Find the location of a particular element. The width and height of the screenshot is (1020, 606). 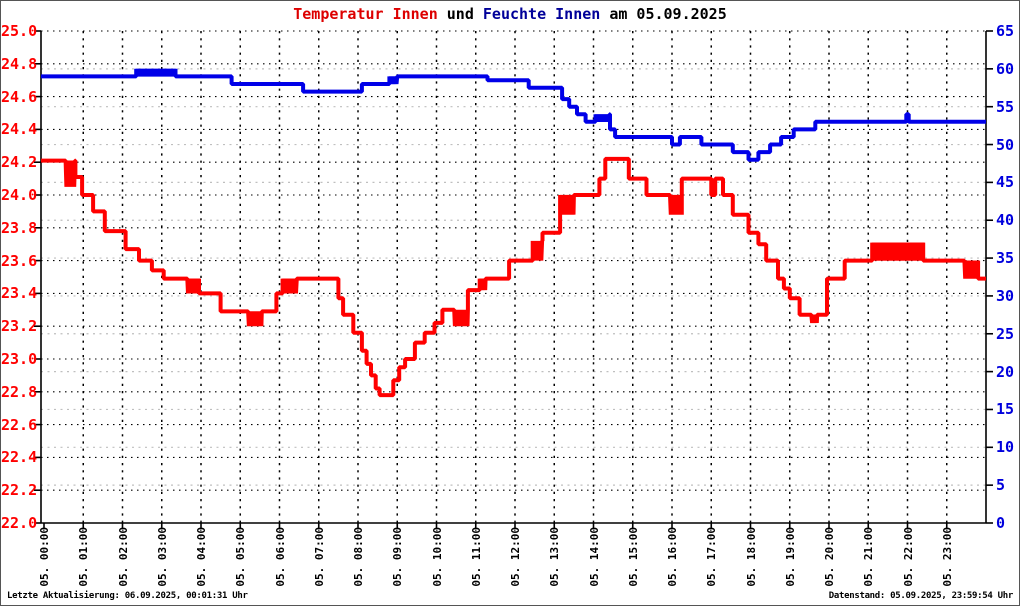

x-tick-label: 05. 07:00 is located at coordinates (319, 557).